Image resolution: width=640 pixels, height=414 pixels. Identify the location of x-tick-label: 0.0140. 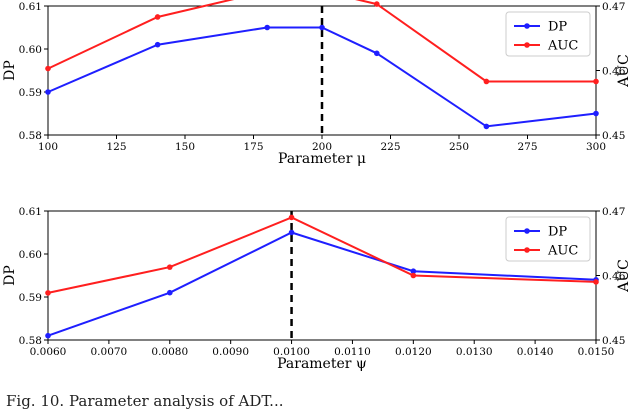
(535, 352).